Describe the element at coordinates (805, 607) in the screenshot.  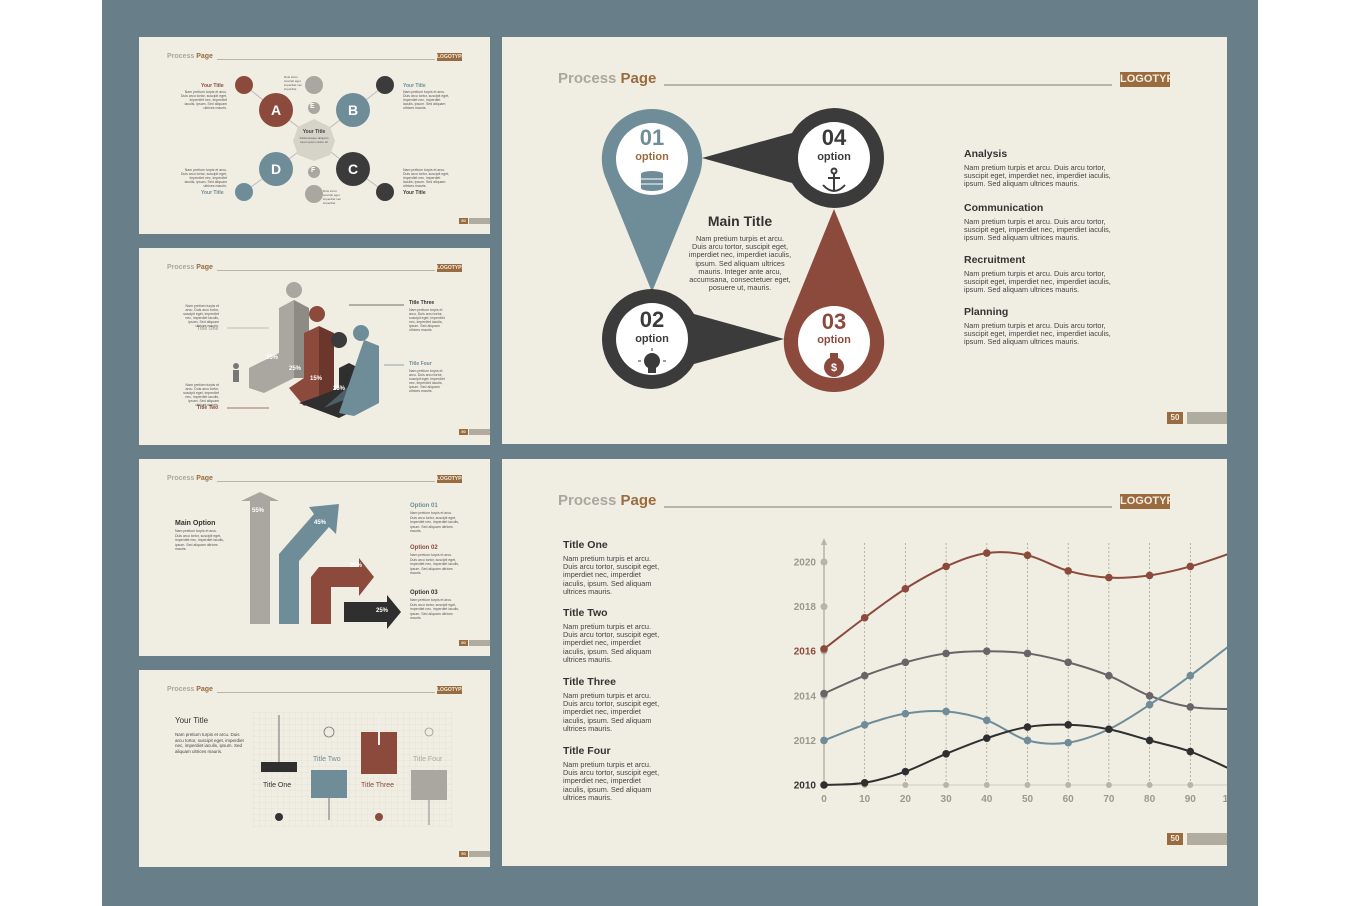
I see `y-tick-label: 2018` at that location.